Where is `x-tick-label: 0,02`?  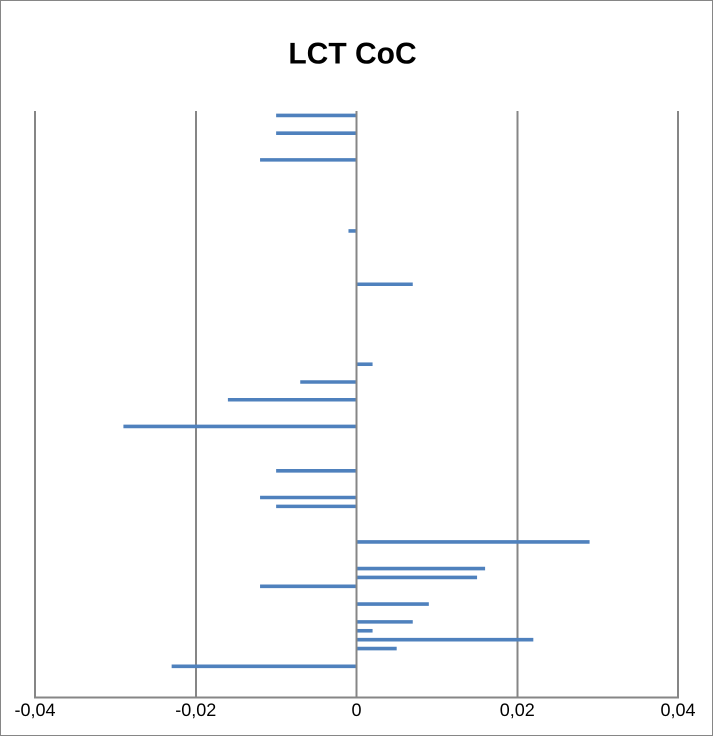 x-tick-label: 0,02 is located at coordinates (517, 710).